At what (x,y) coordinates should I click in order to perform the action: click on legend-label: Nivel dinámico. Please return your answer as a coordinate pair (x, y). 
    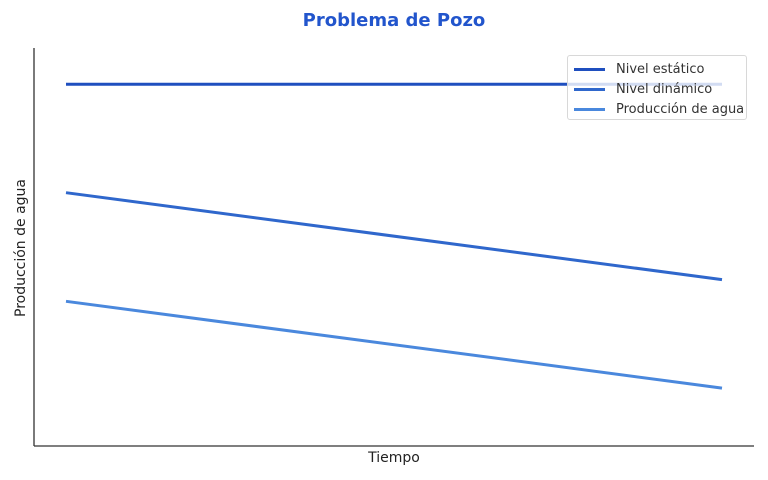
    Looking at the image, I should click on (664, 89).